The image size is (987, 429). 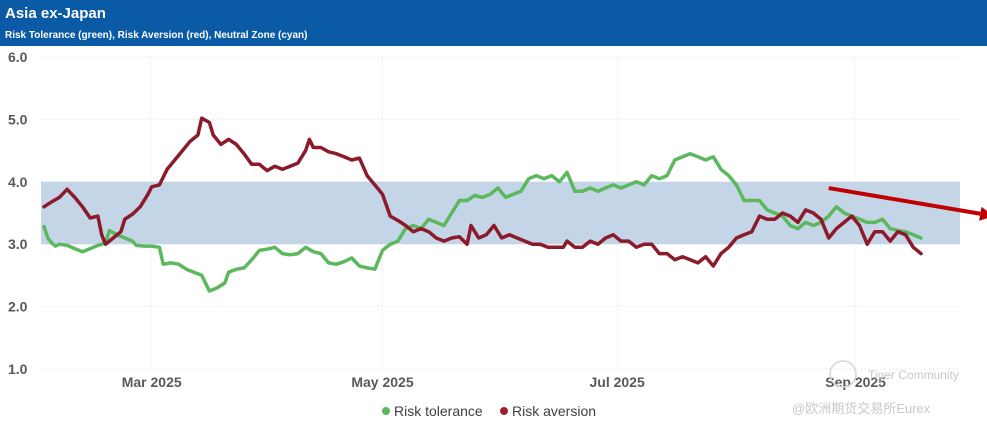 What do you see at coordinates (904, 201) in the screenshot?
I see `trend-arrow-shaft` at bounding box center [904, 201].